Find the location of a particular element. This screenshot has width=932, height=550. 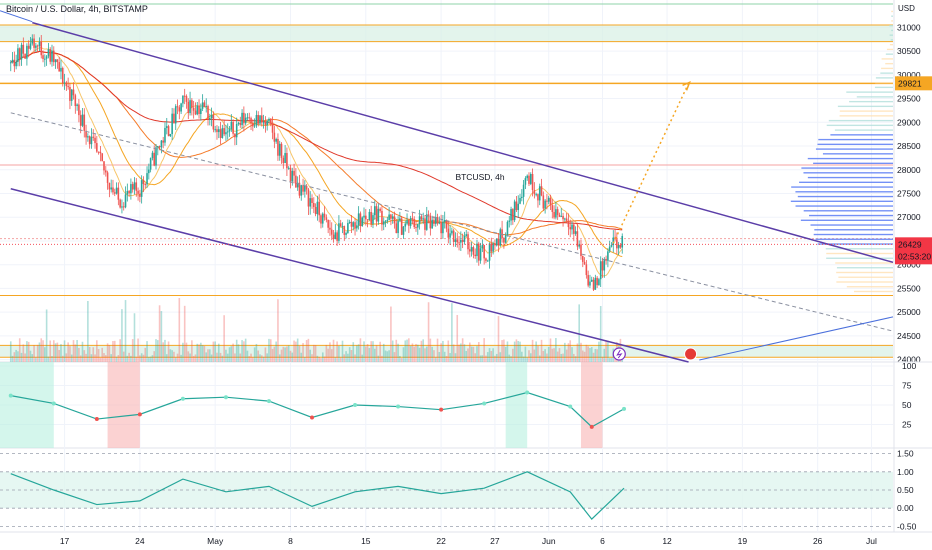

price-tick-label: 25000 is located at coordinates (909, 312).